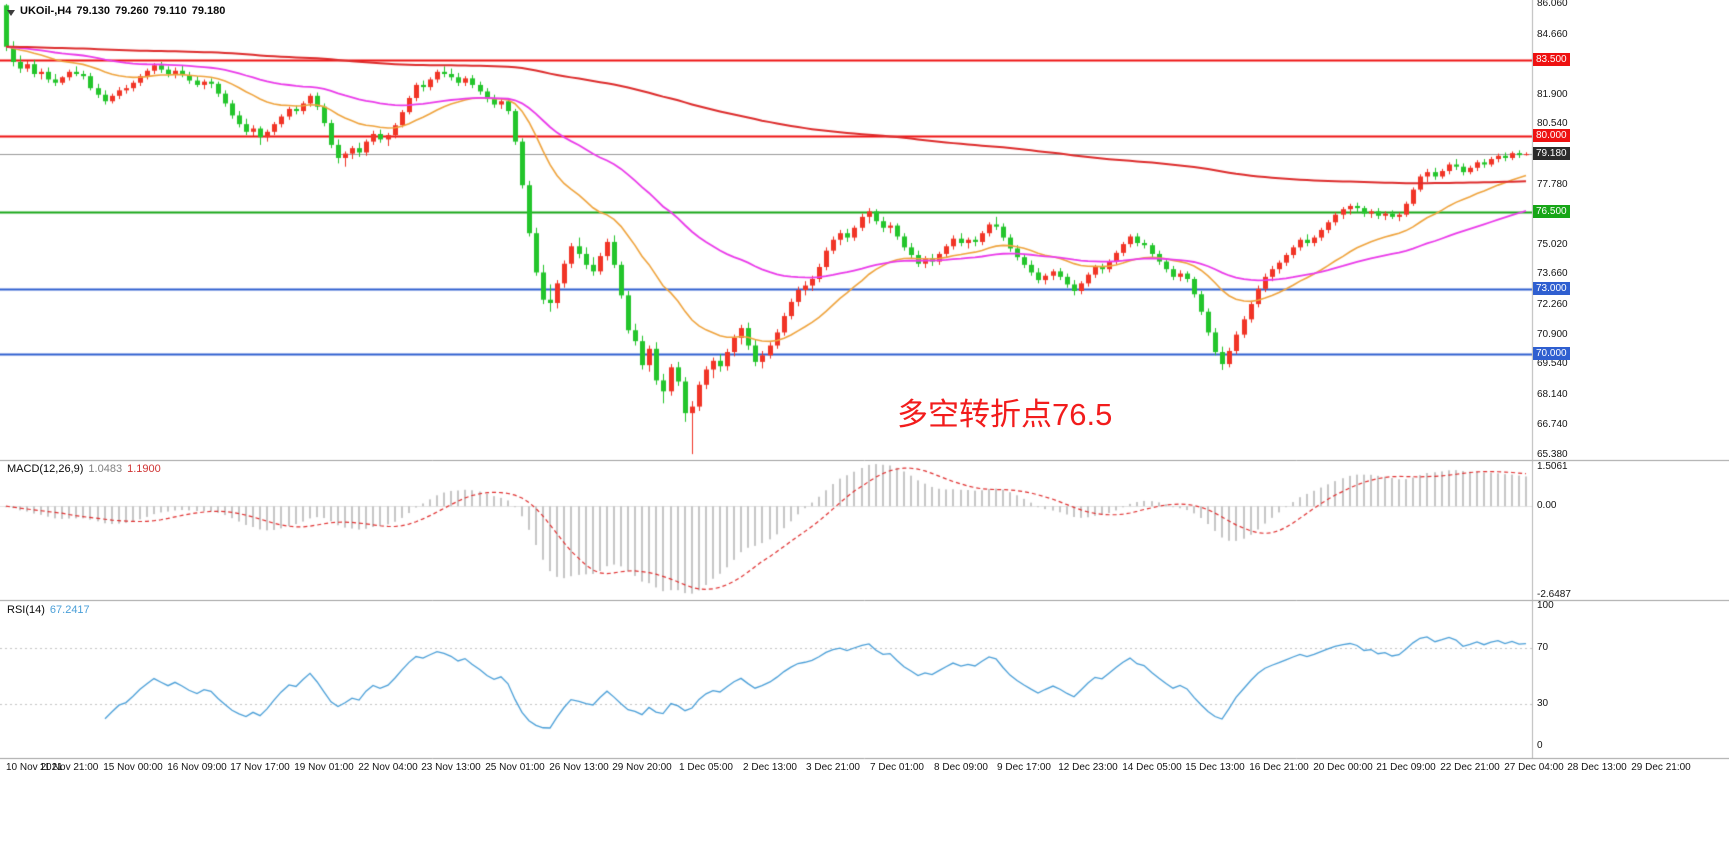  What do you see at coordinates (93, 11) in the screenshot?
I see `quote-open: 79.130` at bounding box center [93, 11].